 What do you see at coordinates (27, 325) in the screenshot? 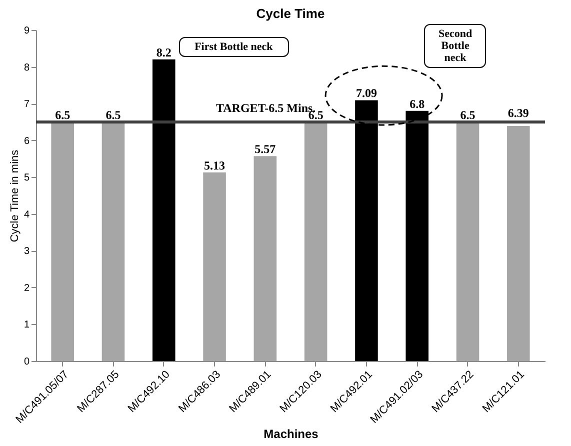
I see `y-tick-label: 1` at bounding box center [27, 325].